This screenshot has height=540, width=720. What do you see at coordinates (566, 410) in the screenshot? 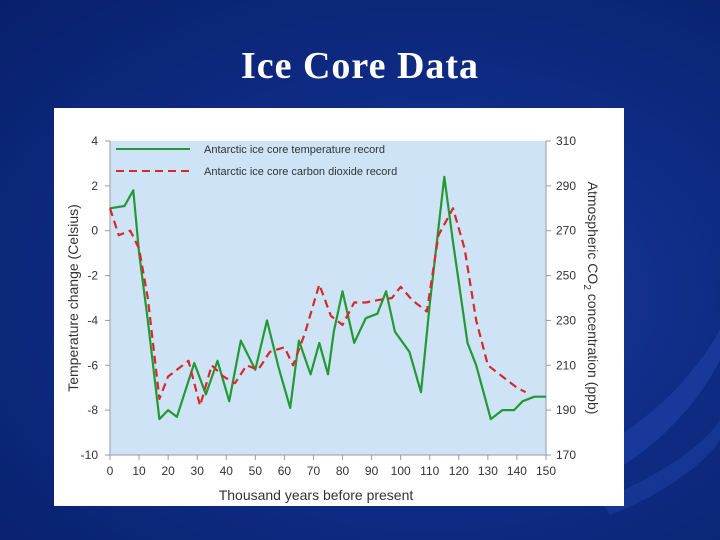
I see `y2-tick-label: 190` at bounding box center [566, 410].